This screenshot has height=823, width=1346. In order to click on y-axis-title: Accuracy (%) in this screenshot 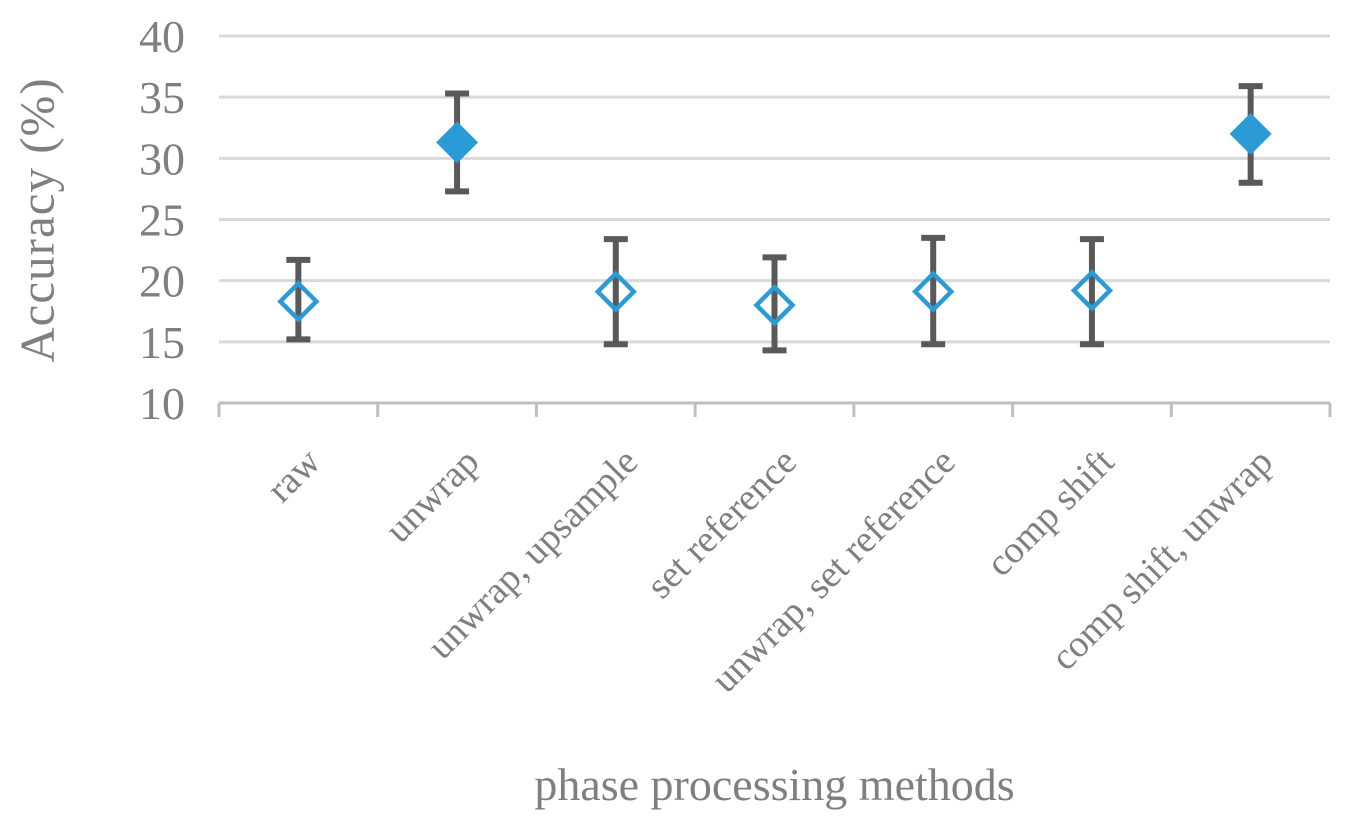, I will do `click(37, 220)`.